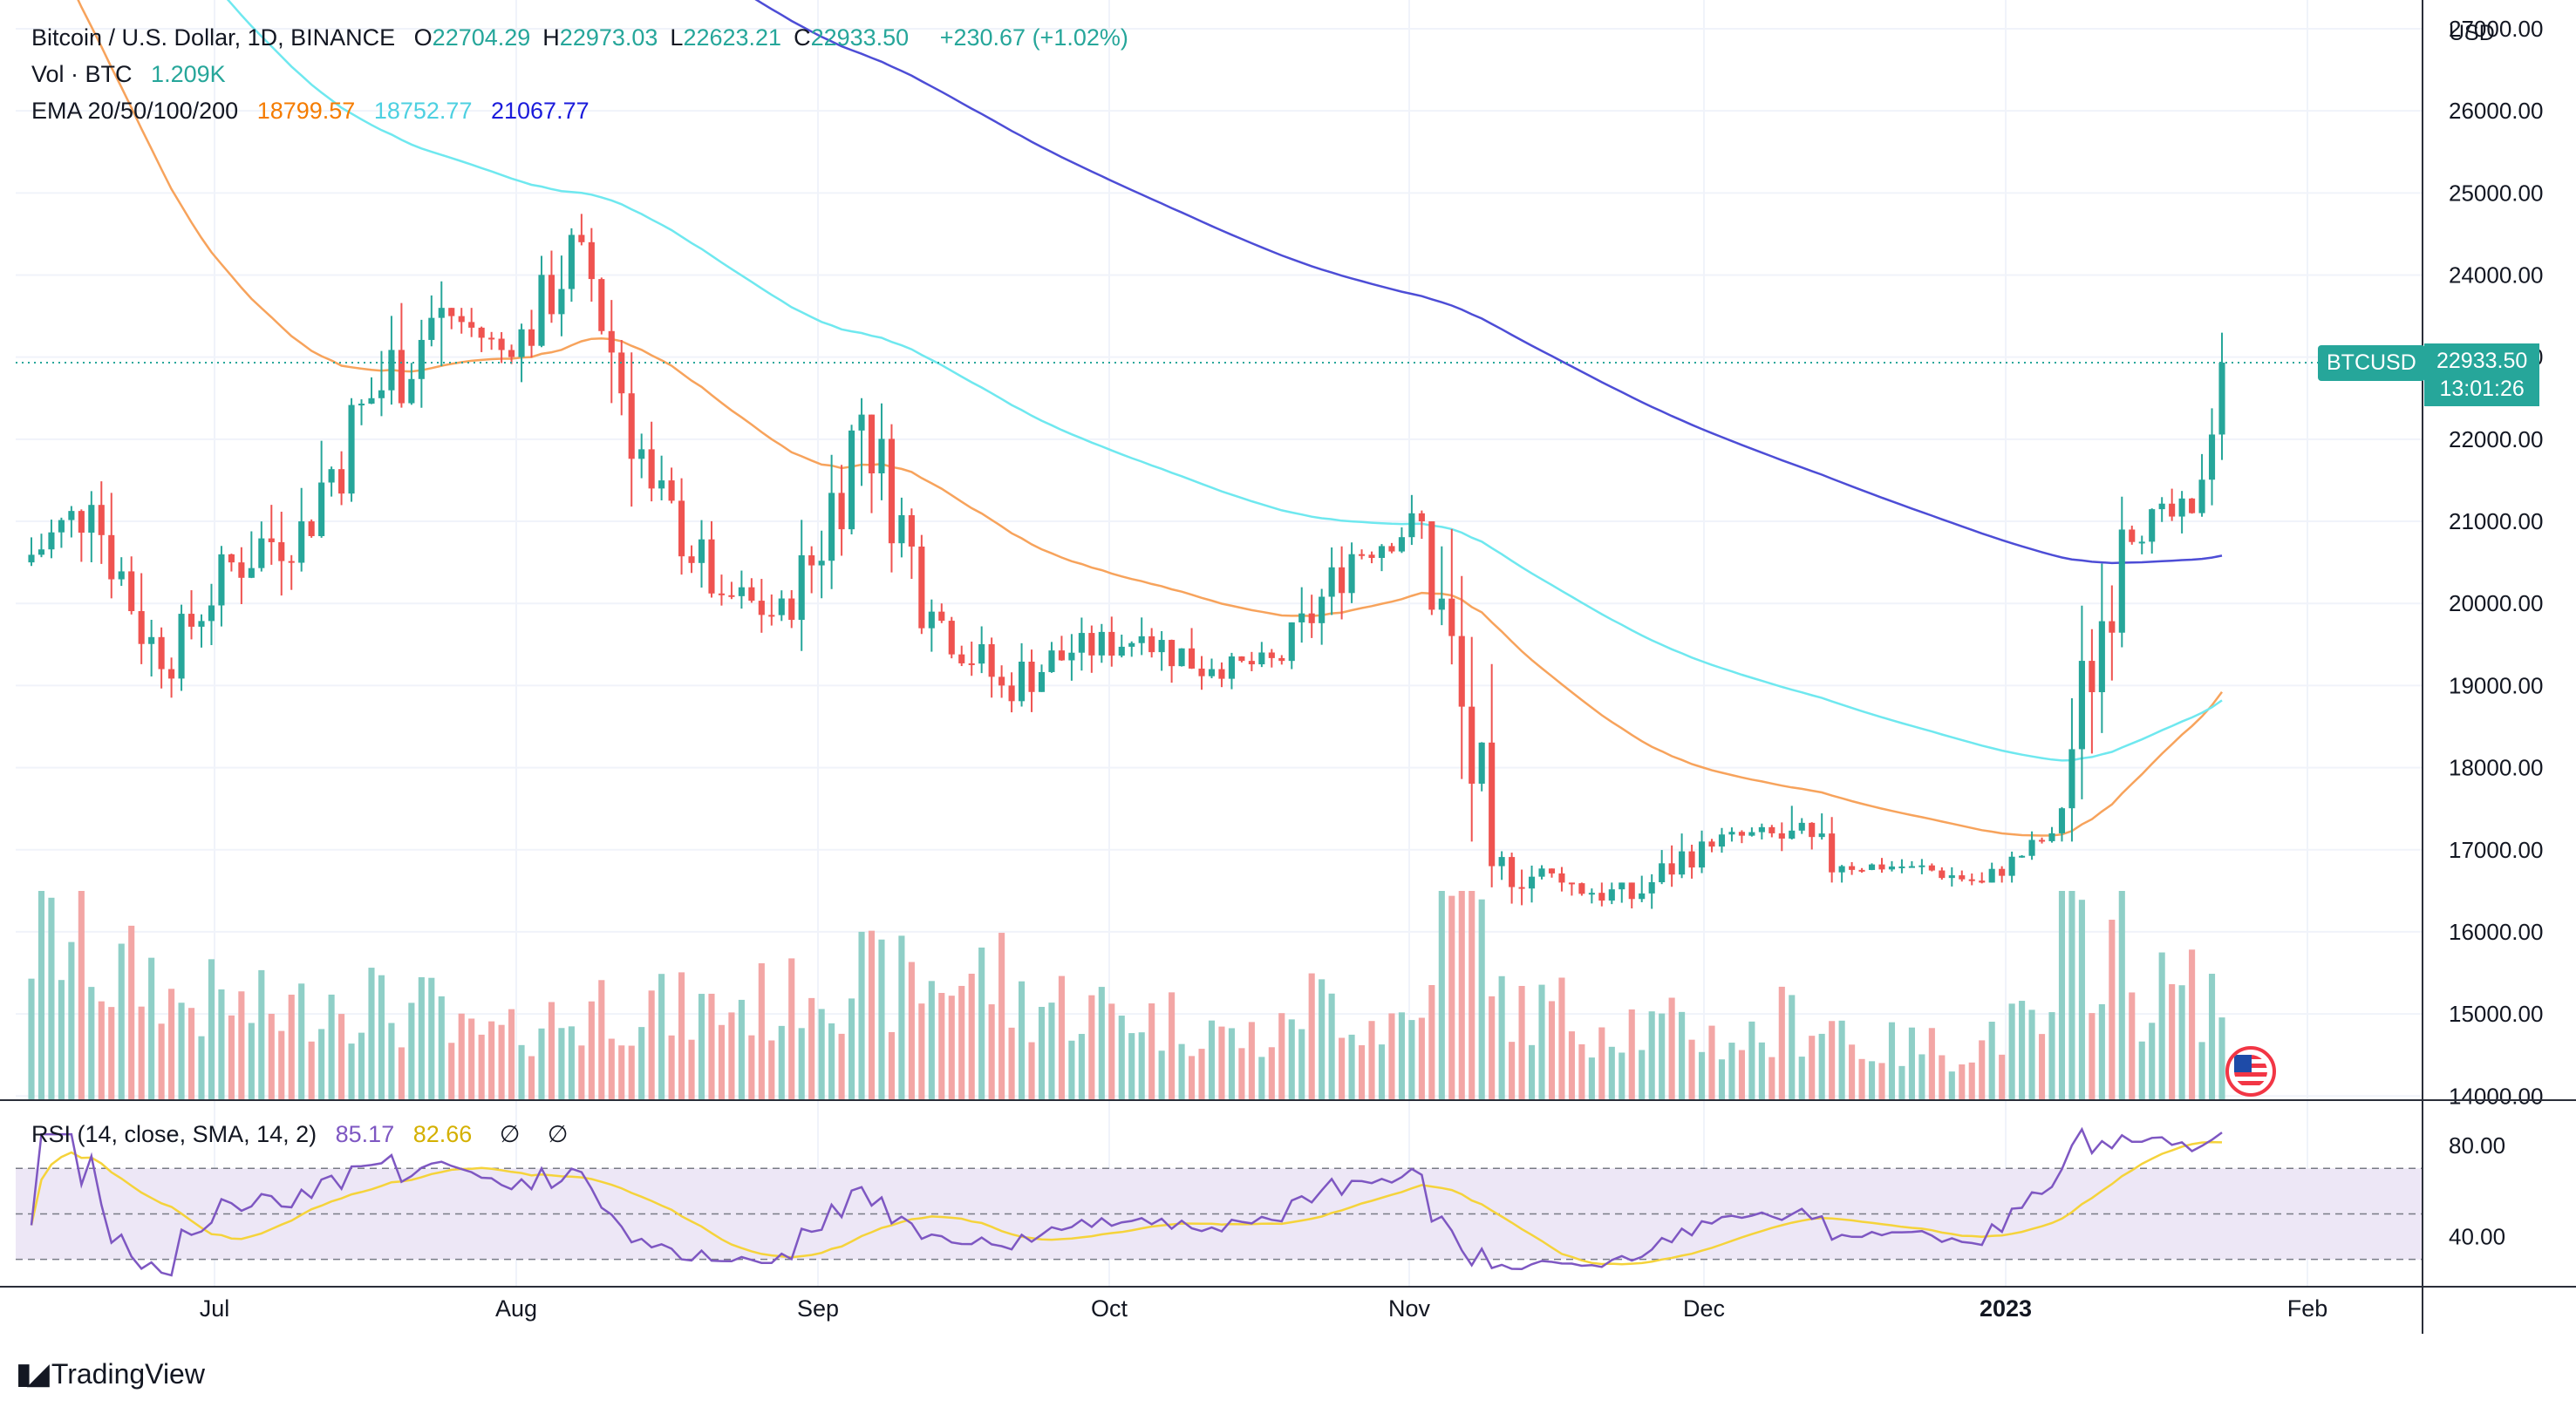 The width and height of the screenshot is (2576, 1407). I want to click on price-tick-label: 25000.00, so click(2496, 193).